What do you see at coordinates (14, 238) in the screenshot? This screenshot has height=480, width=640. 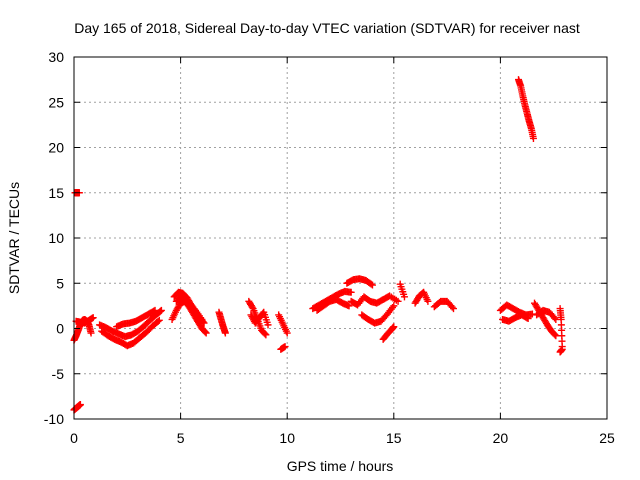 I see `y-axis-label: SDTVAR / TECUs` at bounding box center [14, 238].